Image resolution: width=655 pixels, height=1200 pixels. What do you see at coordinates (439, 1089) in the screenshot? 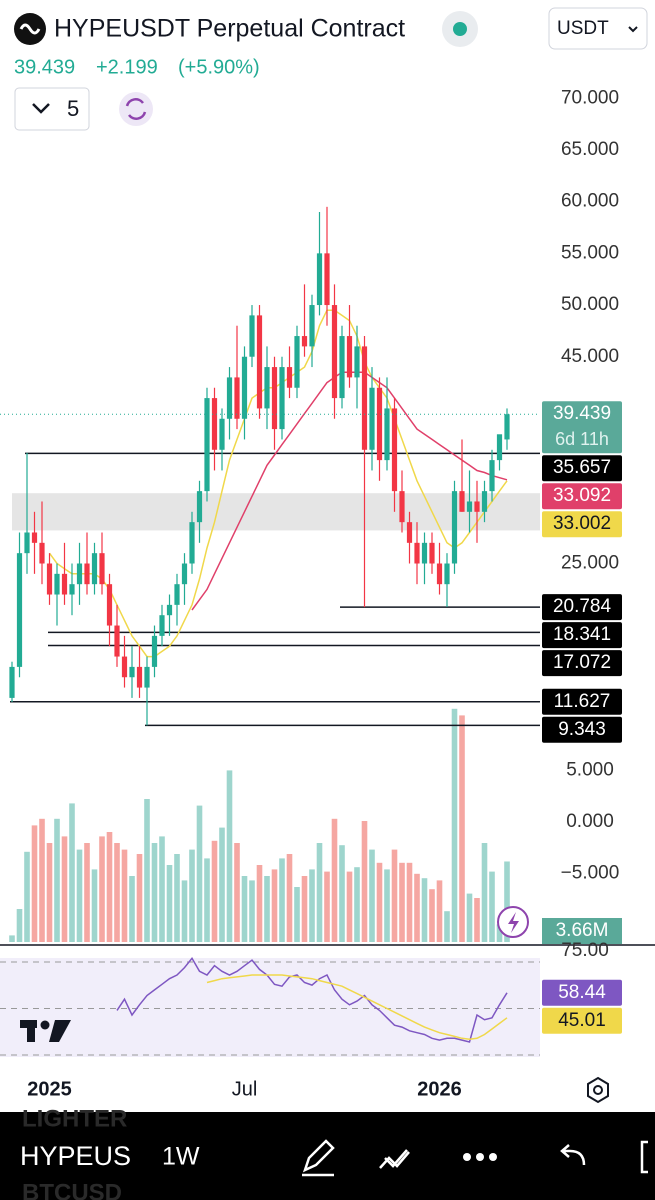
I see `x-tick-label: 2026` at bounding box center [439, 1089].